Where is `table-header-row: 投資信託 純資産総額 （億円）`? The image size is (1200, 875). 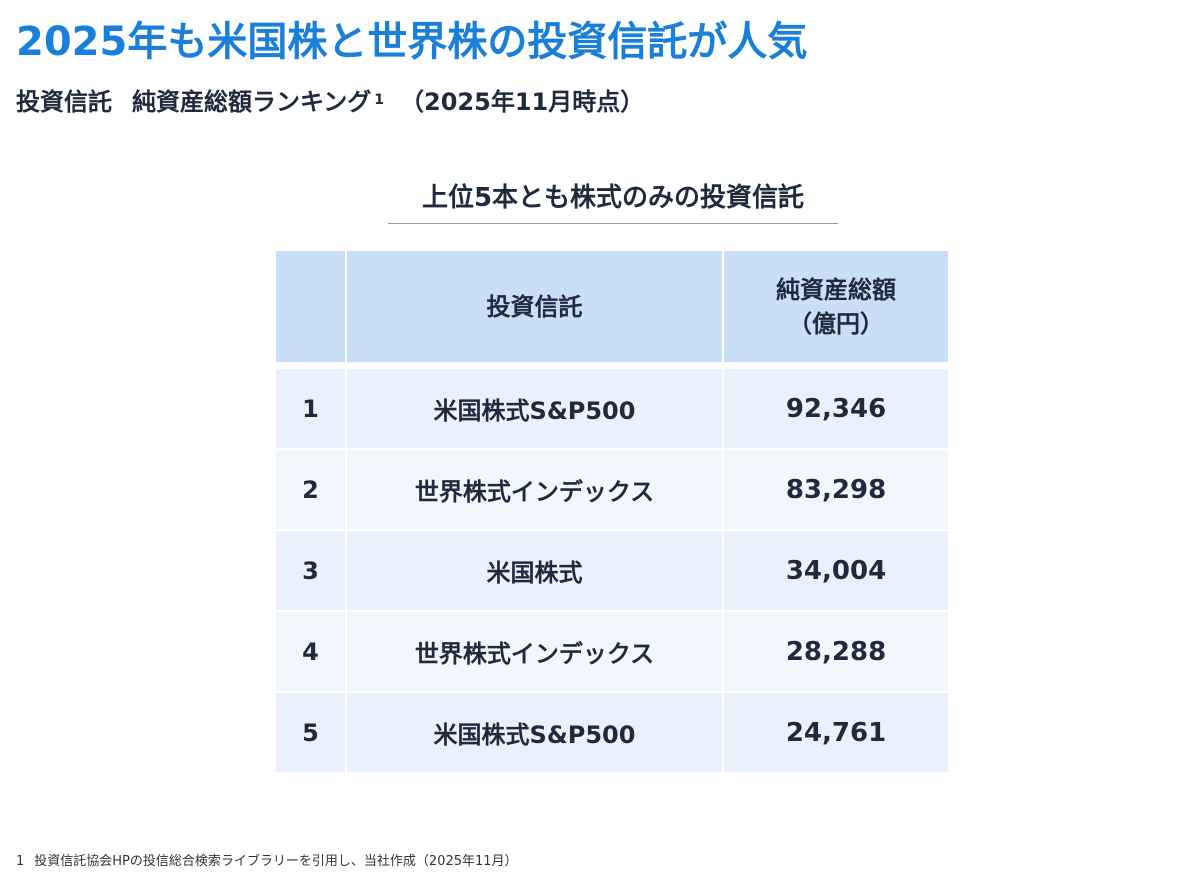
table-header-row: 投資信託 純資産総額 （億円） is located at coordinates (612, 306).